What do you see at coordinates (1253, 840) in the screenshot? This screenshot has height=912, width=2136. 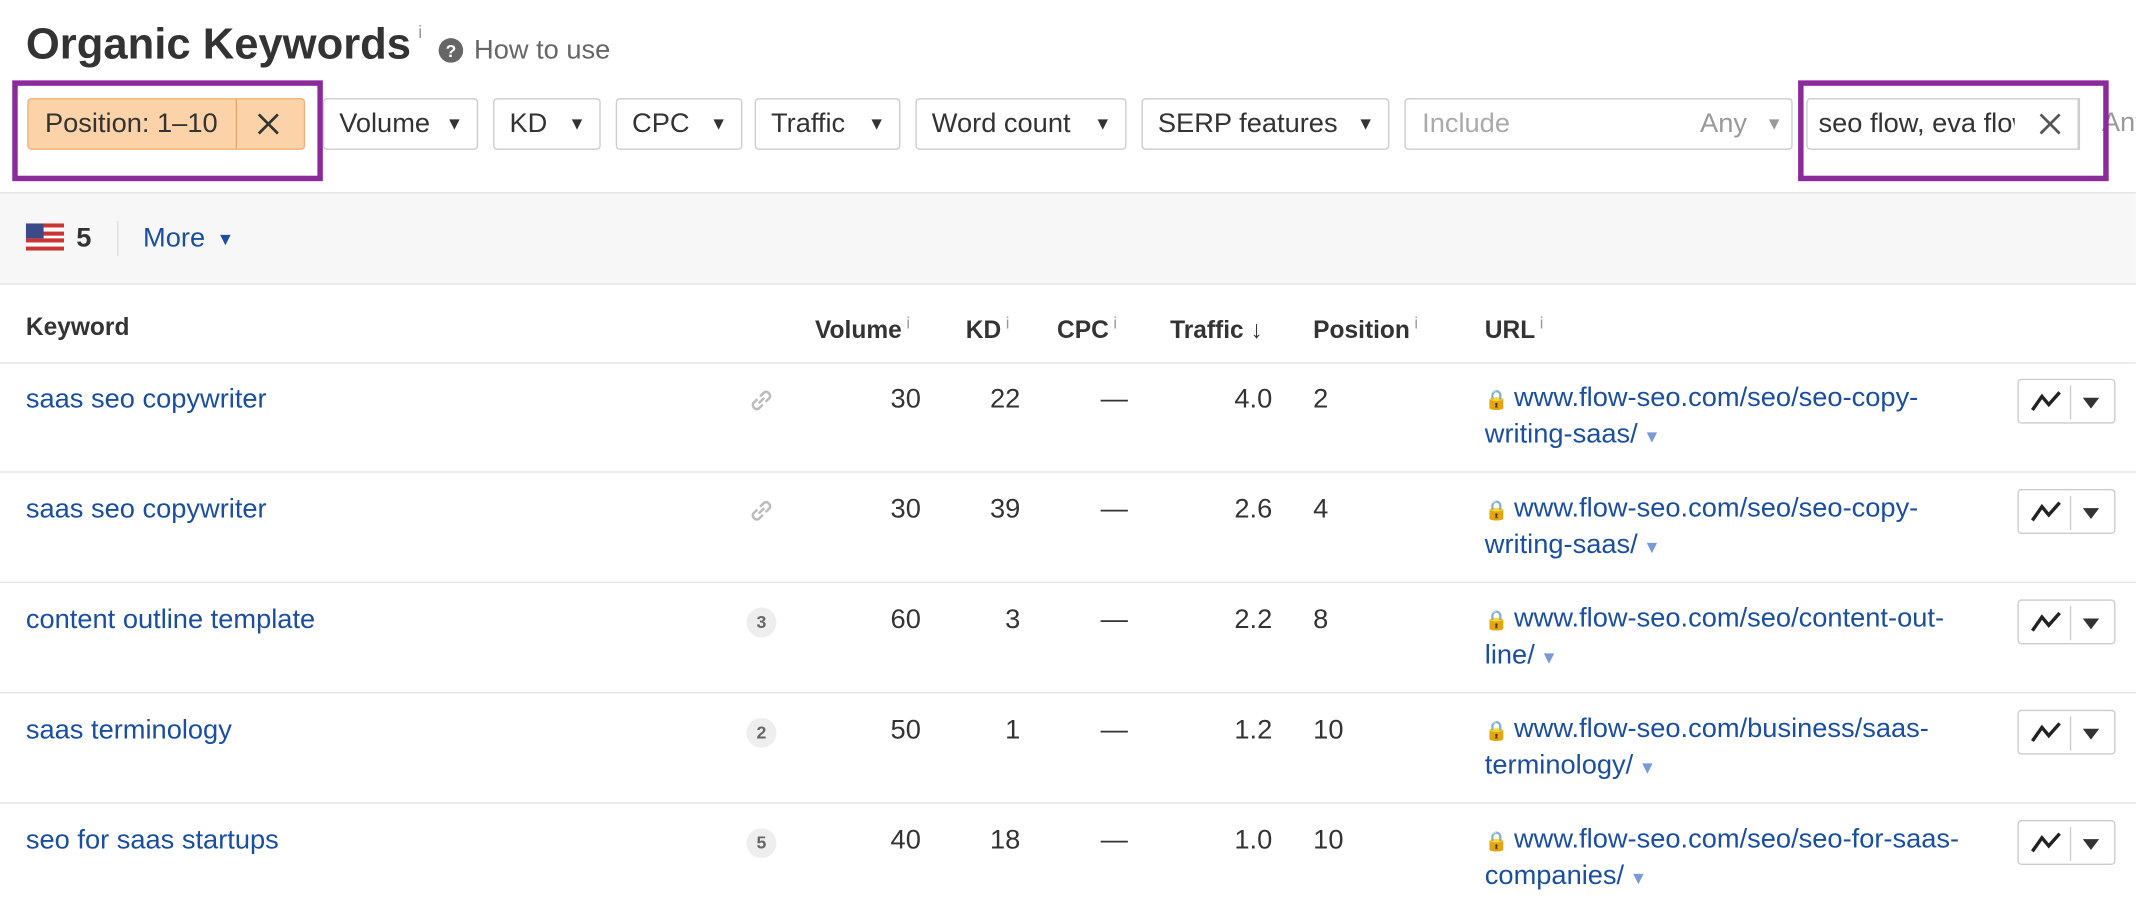 I see `traffic: 1.0` at bounding box center [1253, 840].